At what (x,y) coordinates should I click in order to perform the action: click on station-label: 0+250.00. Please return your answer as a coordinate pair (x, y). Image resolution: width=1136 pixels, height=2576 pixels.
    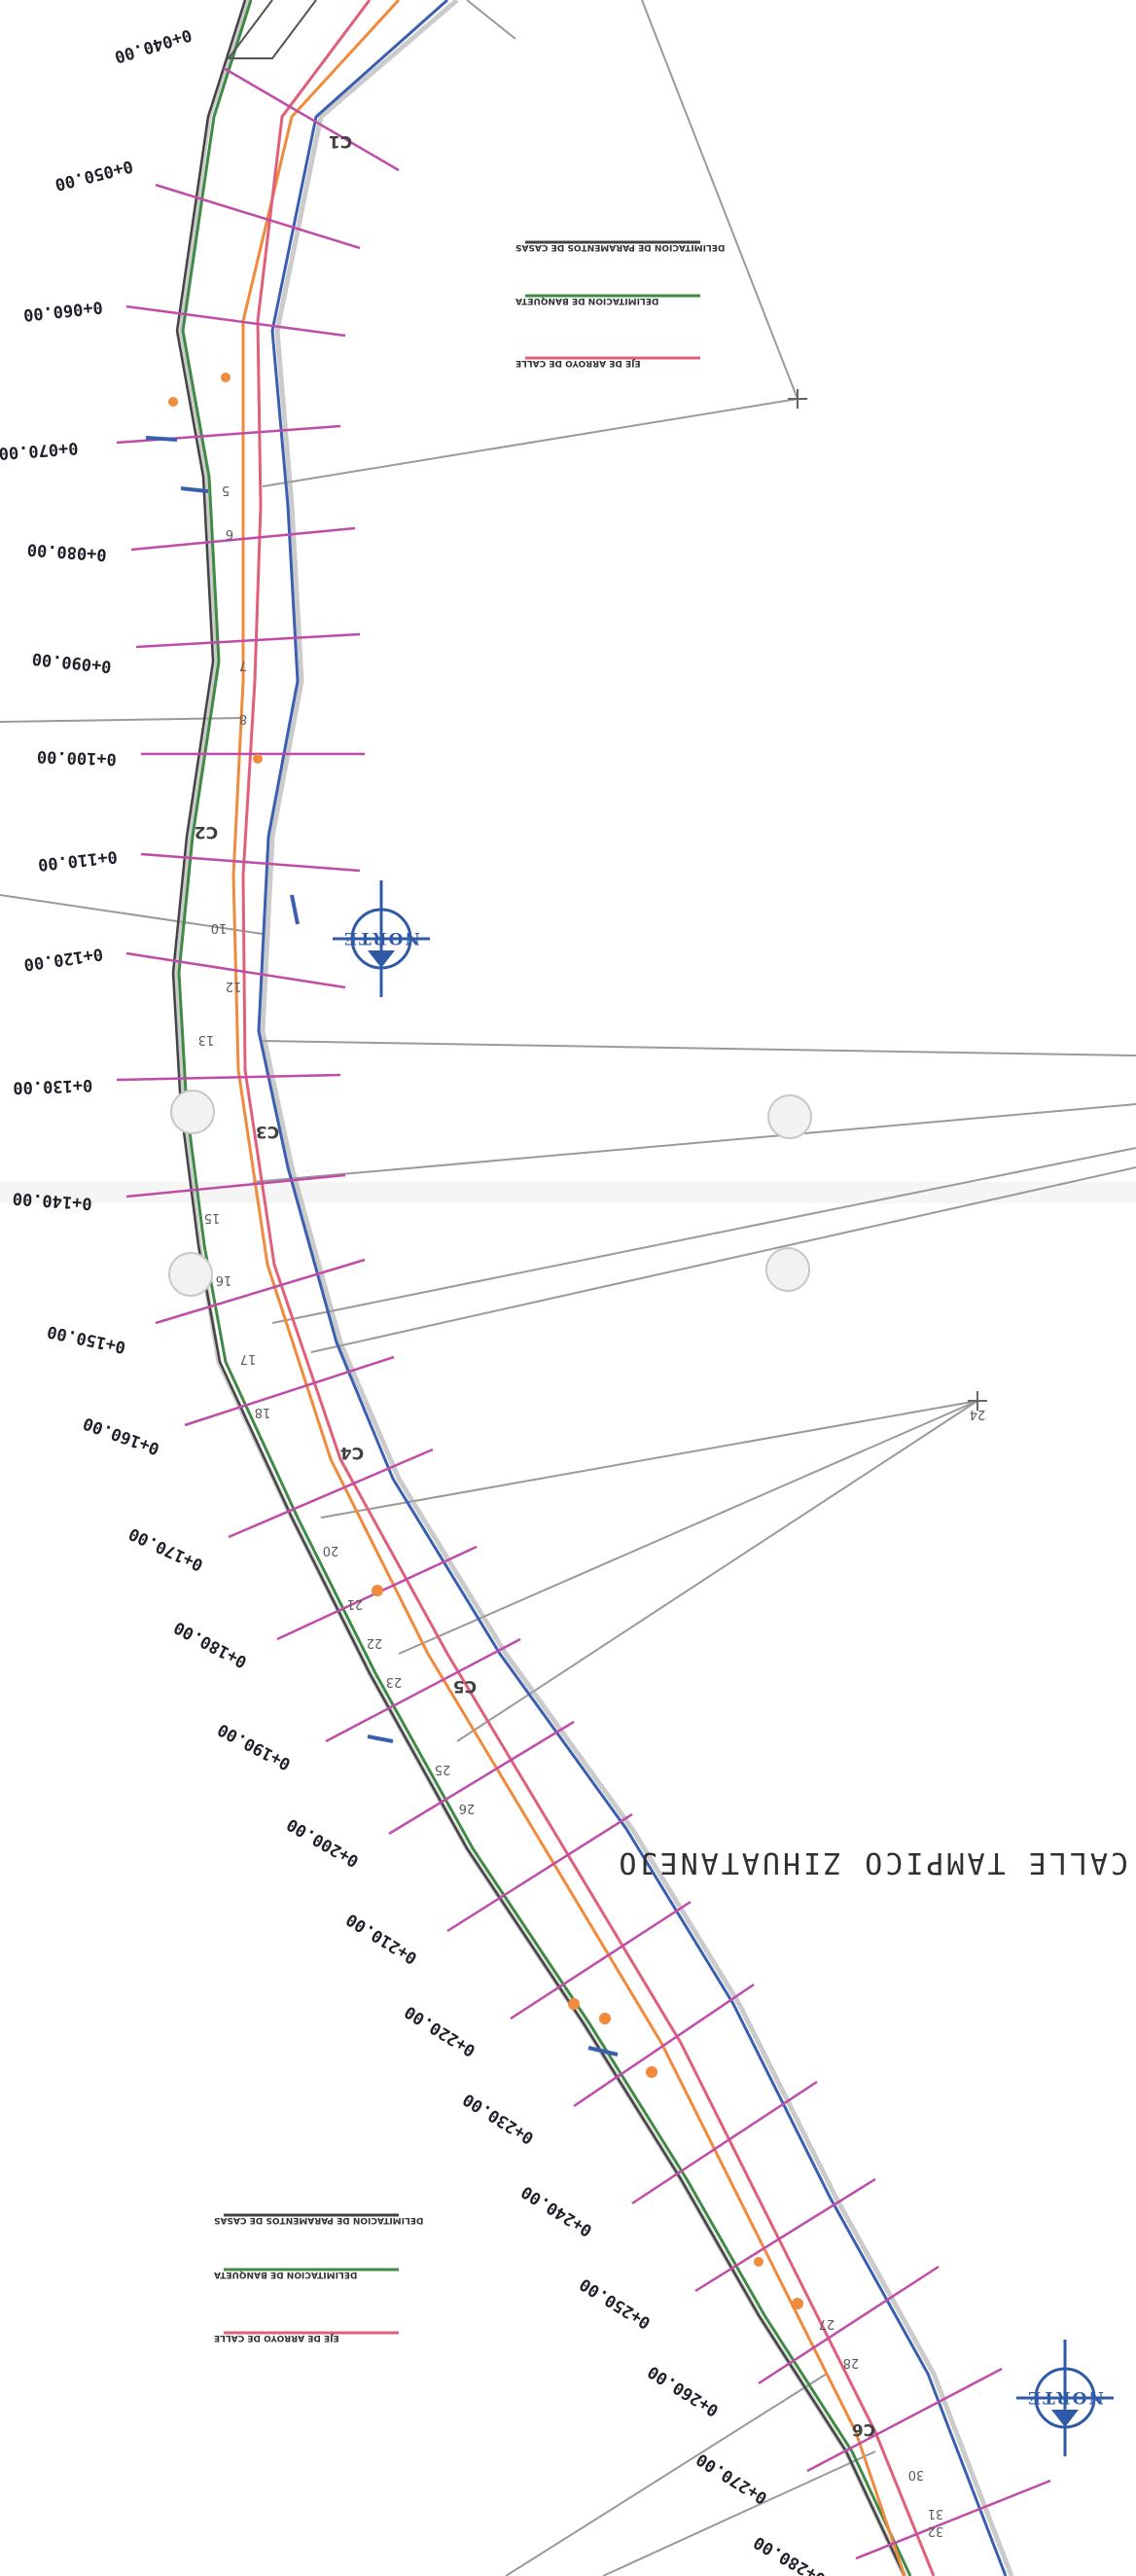
    Looking at the image, I should click on (616, 2302).